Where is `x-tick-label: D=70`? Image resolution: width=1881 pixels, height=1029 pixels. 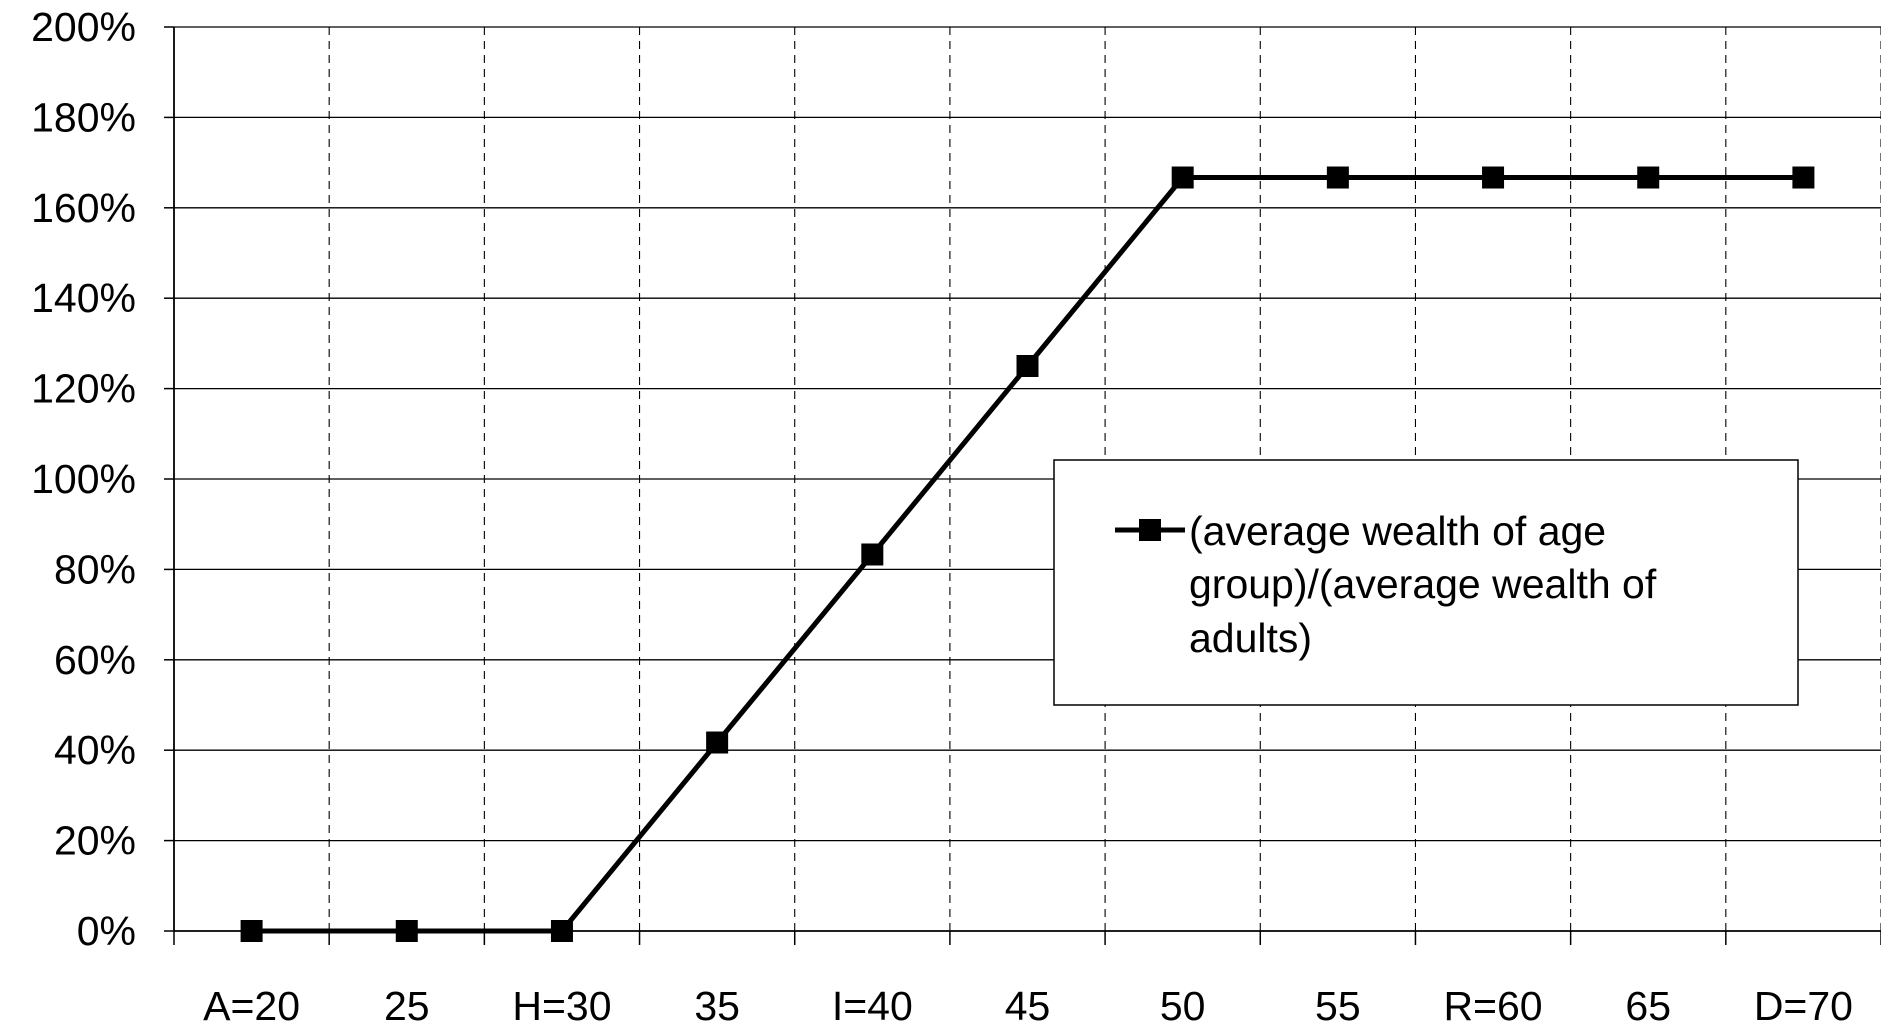
x-tick-label: D=70 is located at coordinates (1803, 1006).